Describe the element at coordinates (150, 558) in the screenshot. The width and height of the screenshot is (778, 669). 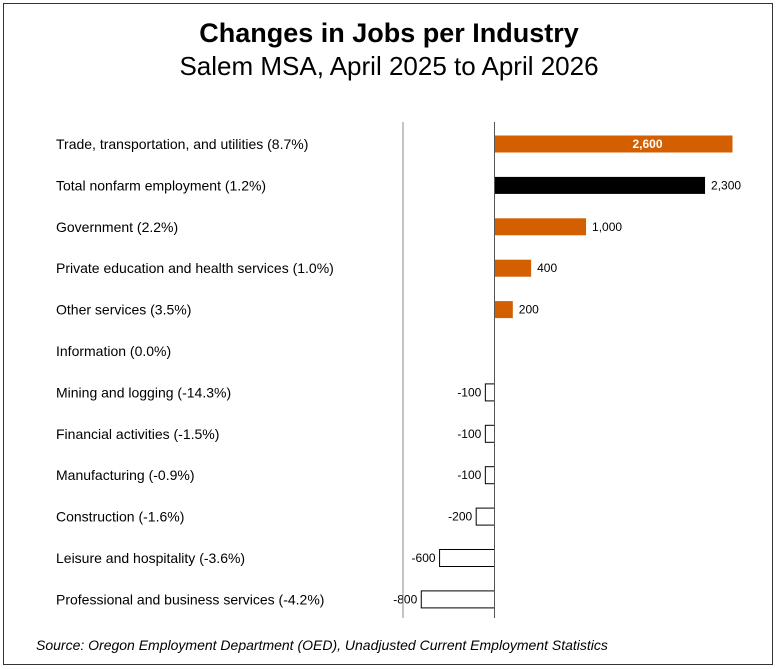
I see `category-label: Leisure and hospitality (-3.6%)` at that location.